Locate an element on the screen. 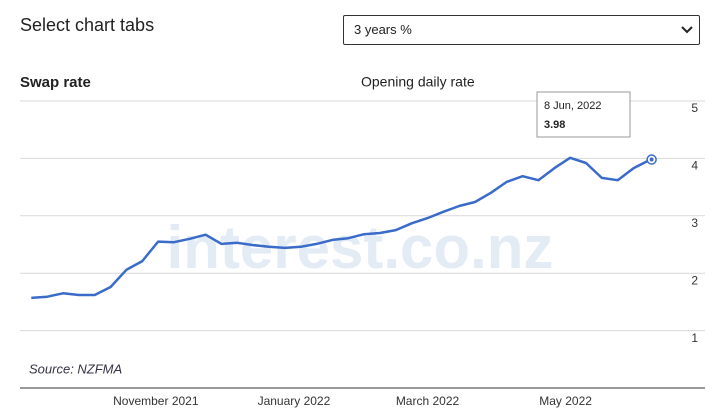 Image resolution: width=714 pixels, height=415 pixels. x-tick-label: January 2022 is located at coordinates (294, 401).